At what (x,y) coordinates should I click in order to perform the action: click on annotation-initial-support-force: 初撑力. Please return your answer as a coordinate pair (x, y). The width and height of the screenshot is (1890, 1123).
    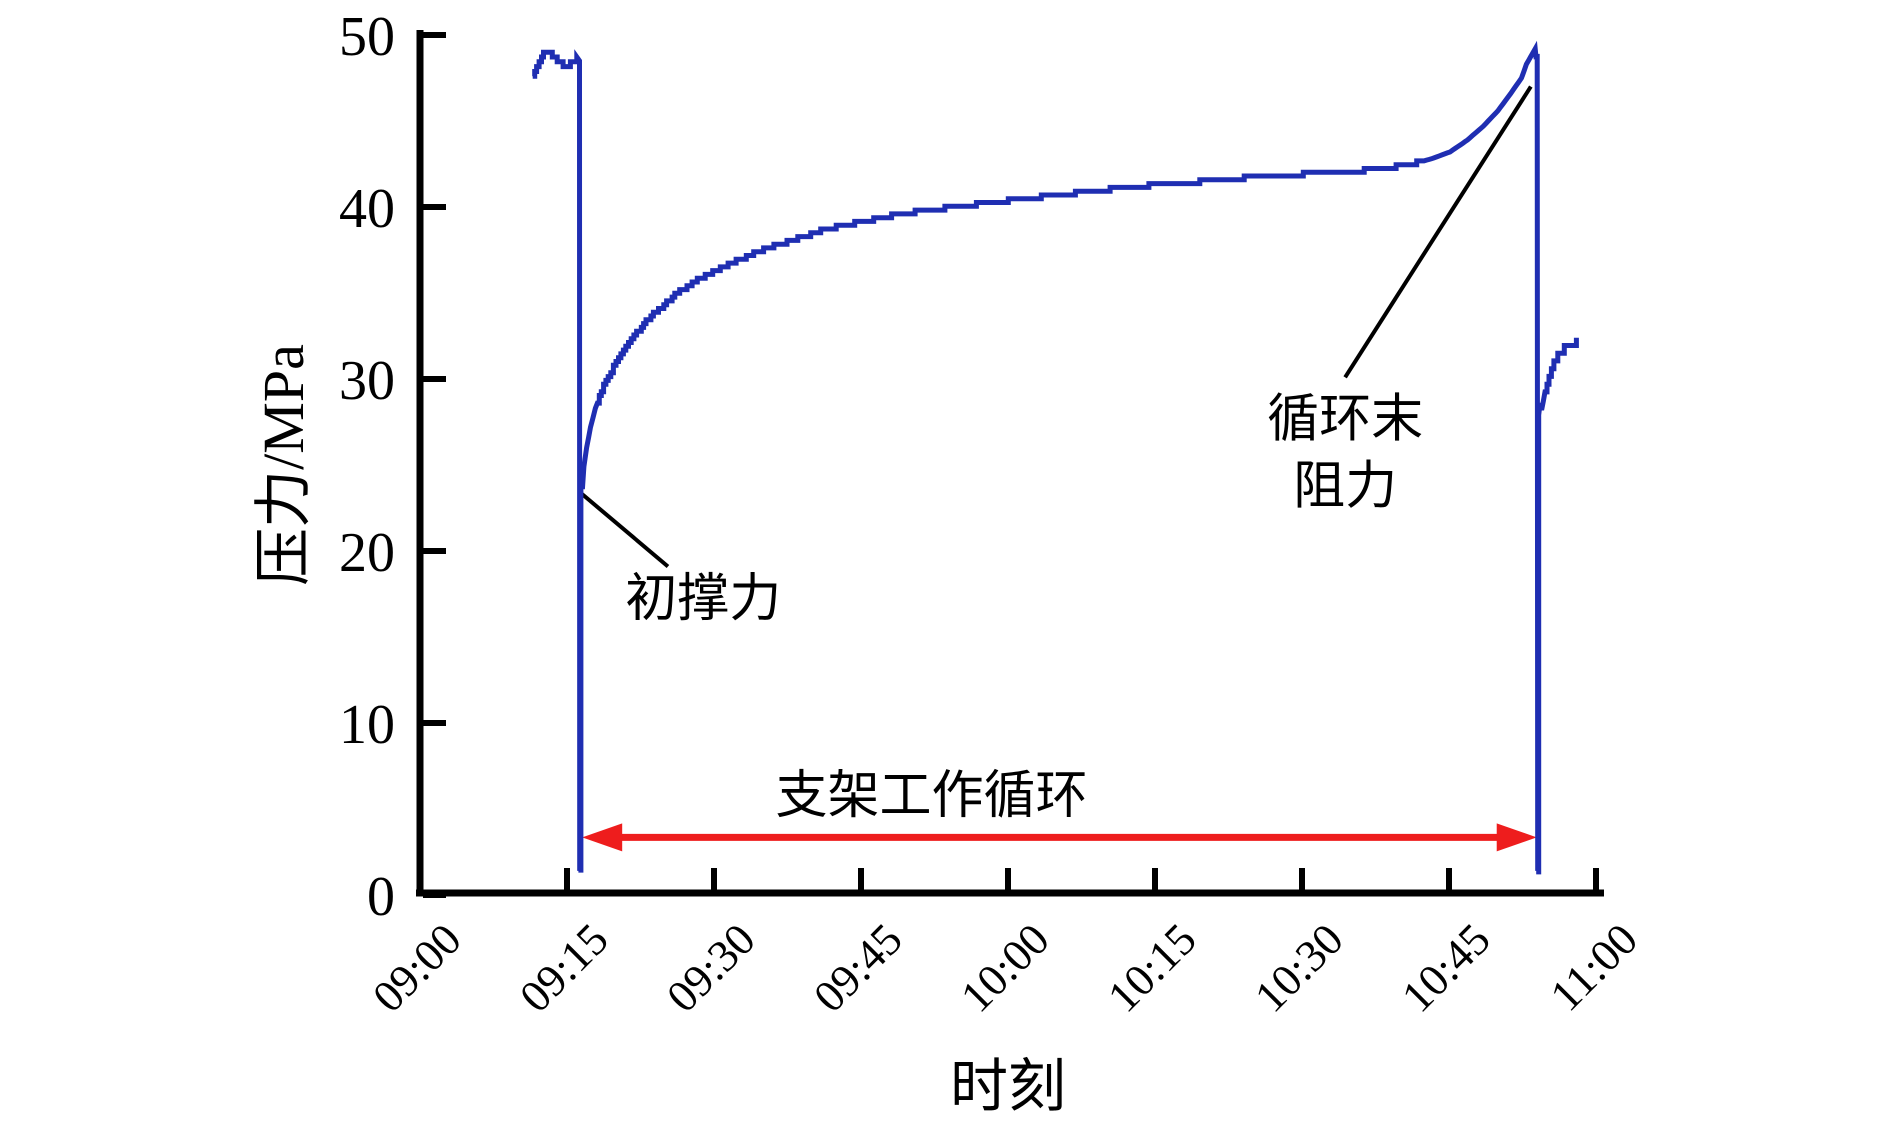
    Looking at the image, I should click on (703, 600).